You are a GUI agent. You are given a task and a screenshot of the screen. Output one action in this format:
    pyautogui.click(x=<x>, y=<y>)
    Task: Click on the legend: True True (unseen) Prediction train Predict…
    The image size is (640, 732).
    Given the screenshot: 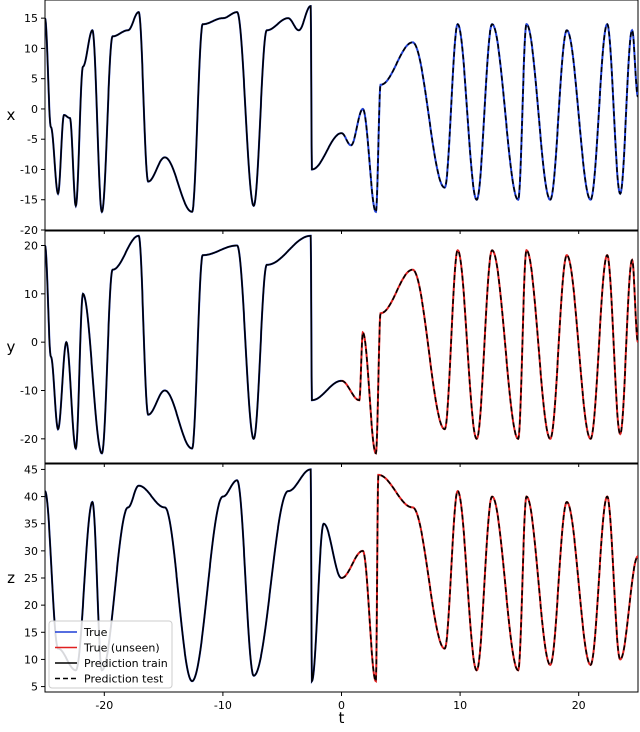 What is the action you would take?
    pyautogui.click(x=110, y=654)
    